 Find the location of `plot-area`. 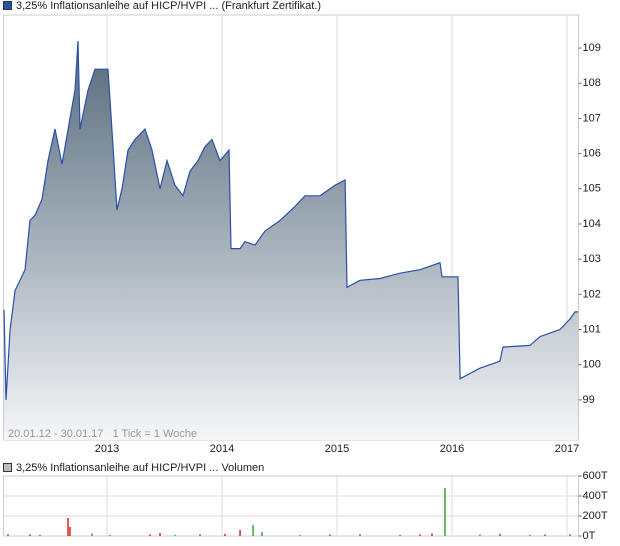

plot-area is located at coordinates (291, 506).